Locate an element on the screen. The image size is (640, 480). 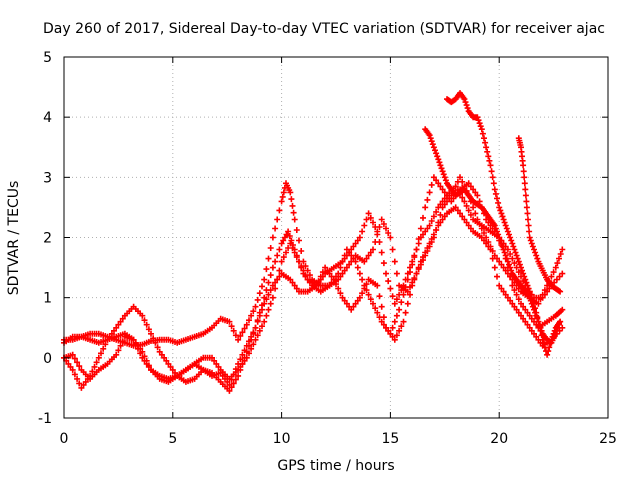
y-tick-label: 0 is located at coordinates (47, 359).